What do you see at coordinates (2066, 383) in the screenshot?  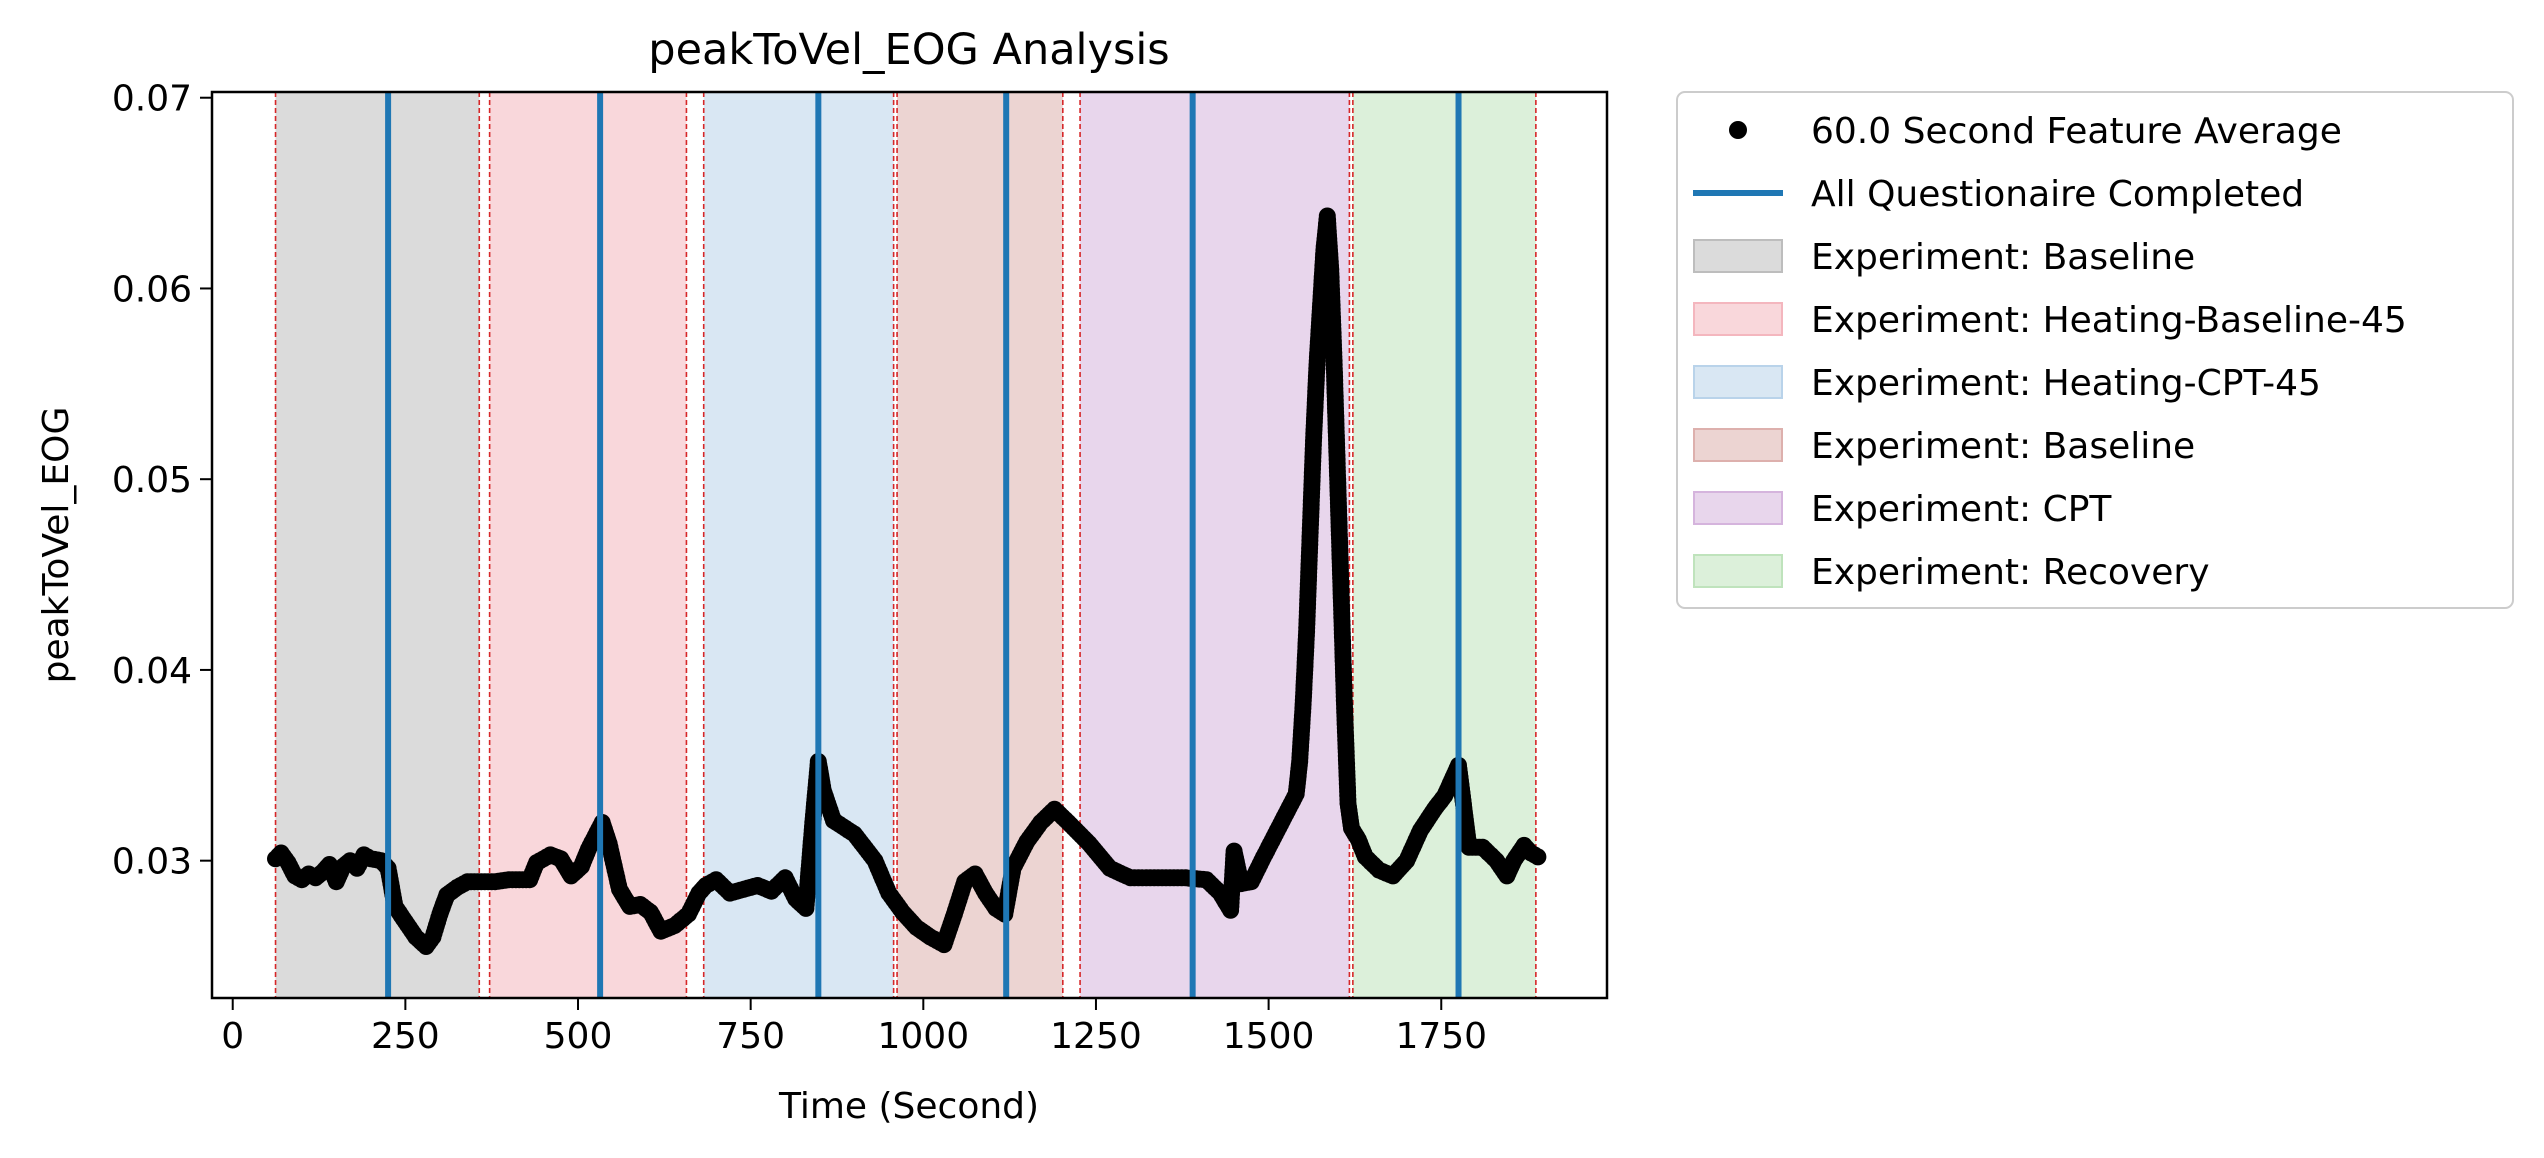 I see `legend-label: Experiment: Heating-CPT-45` at bounding box center [2066, 383].